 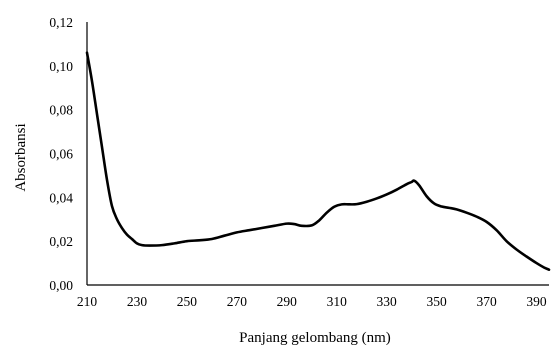 What do you see at coordinates (312, 301) in the screenshot?
I see `x-tick-labels: 210 230 250 270 290 310 330 350 370 390` at bounding box center [312, 301].